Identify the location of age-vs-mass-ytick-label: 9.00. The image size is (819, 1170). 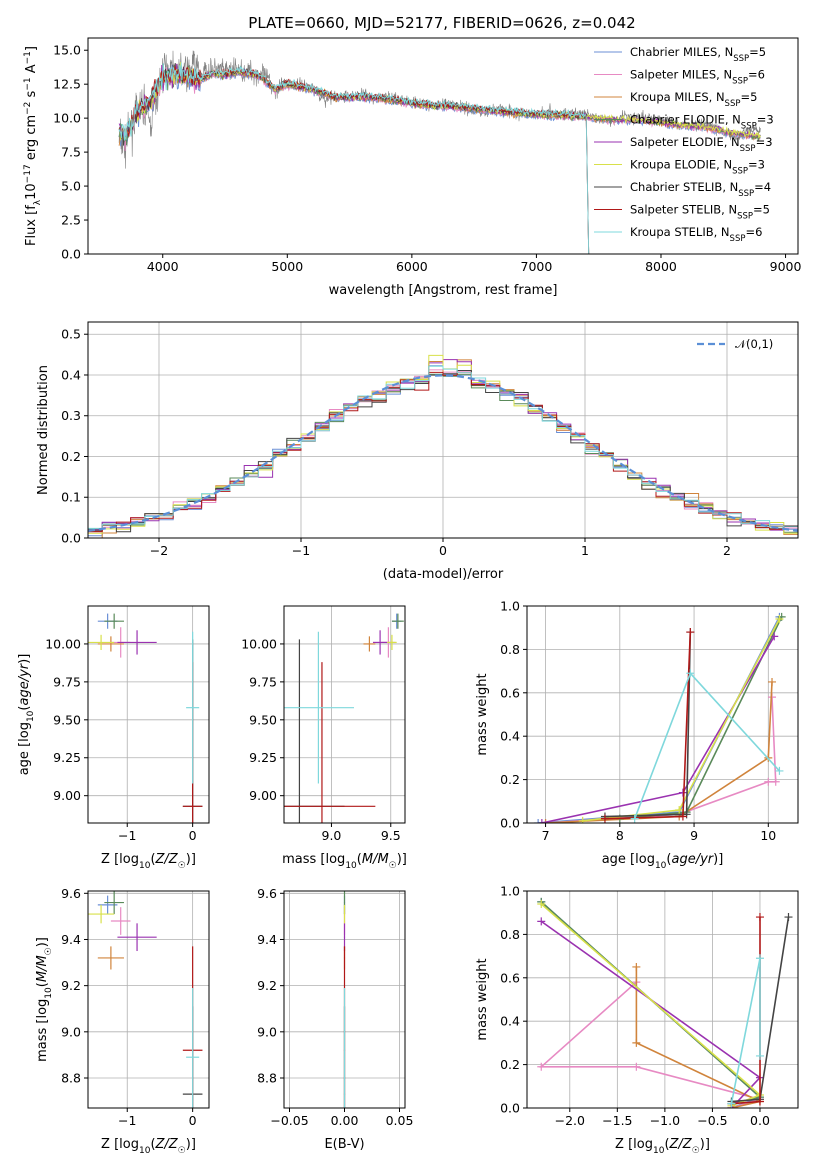
(263, 795).